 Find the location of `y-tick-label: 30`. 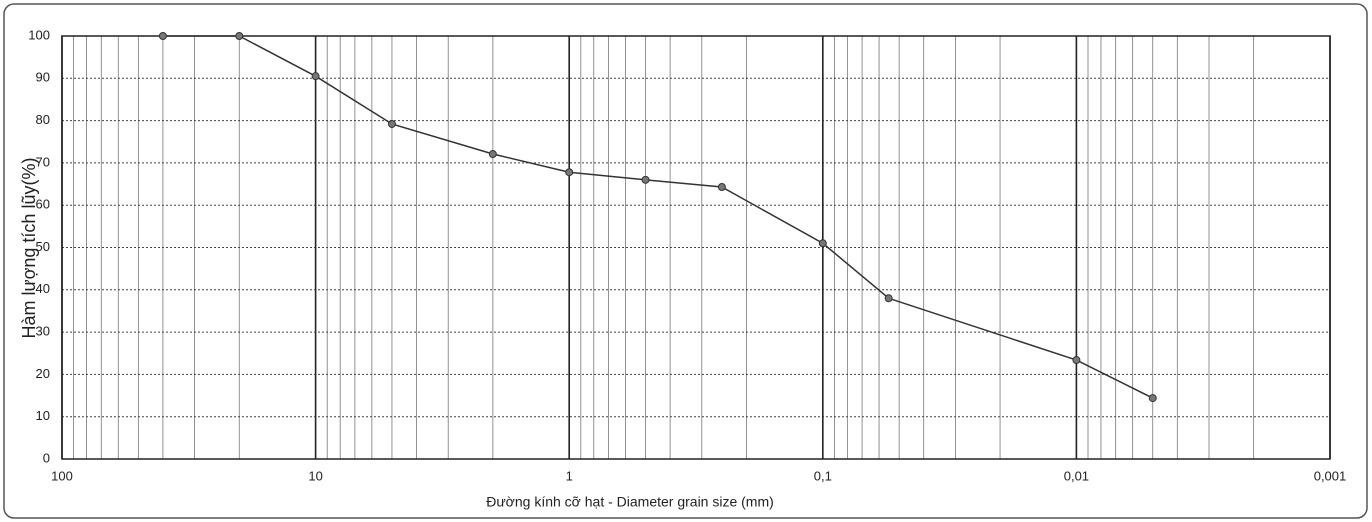

y-tick-label: 30 is located at coordinates (43, 331).